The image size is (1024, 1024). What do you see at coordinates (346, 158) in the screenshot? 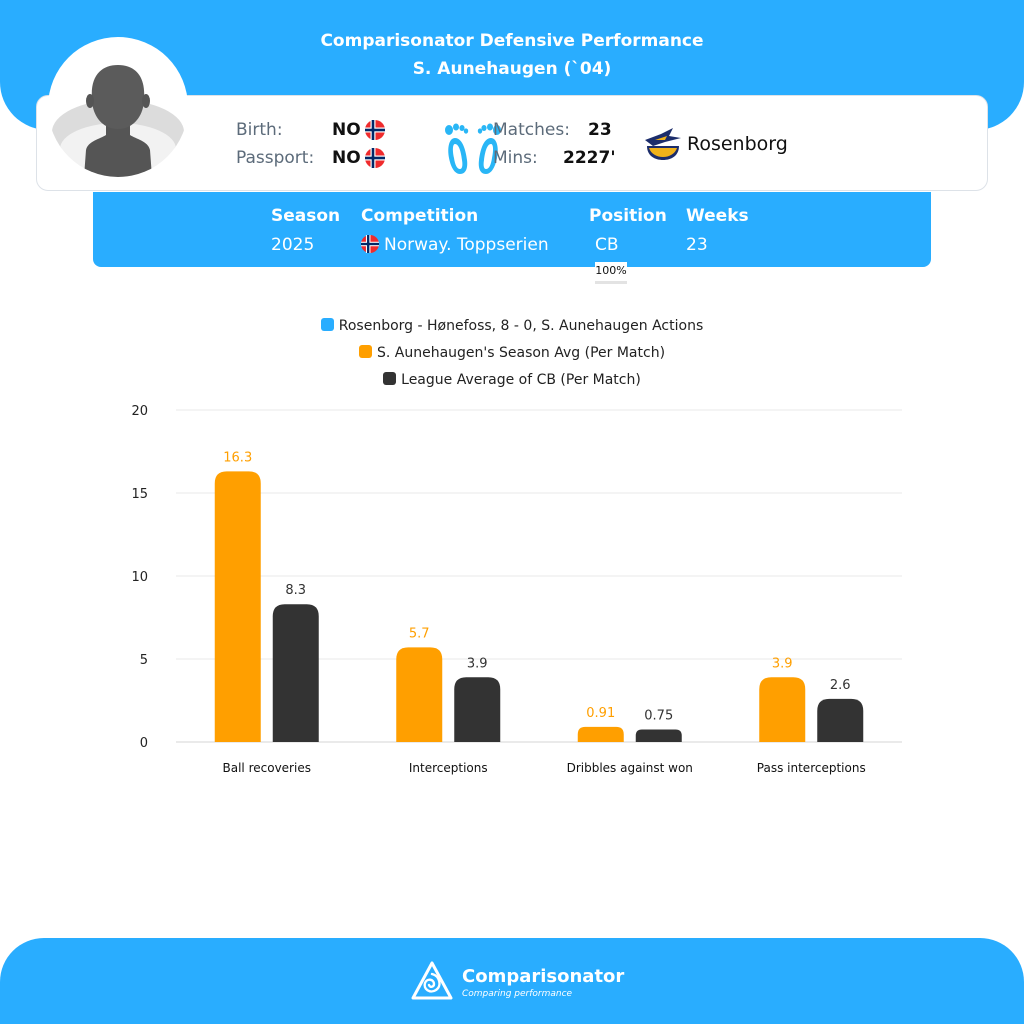
I see `passport-value: NO` at bounding box center [346, 158].